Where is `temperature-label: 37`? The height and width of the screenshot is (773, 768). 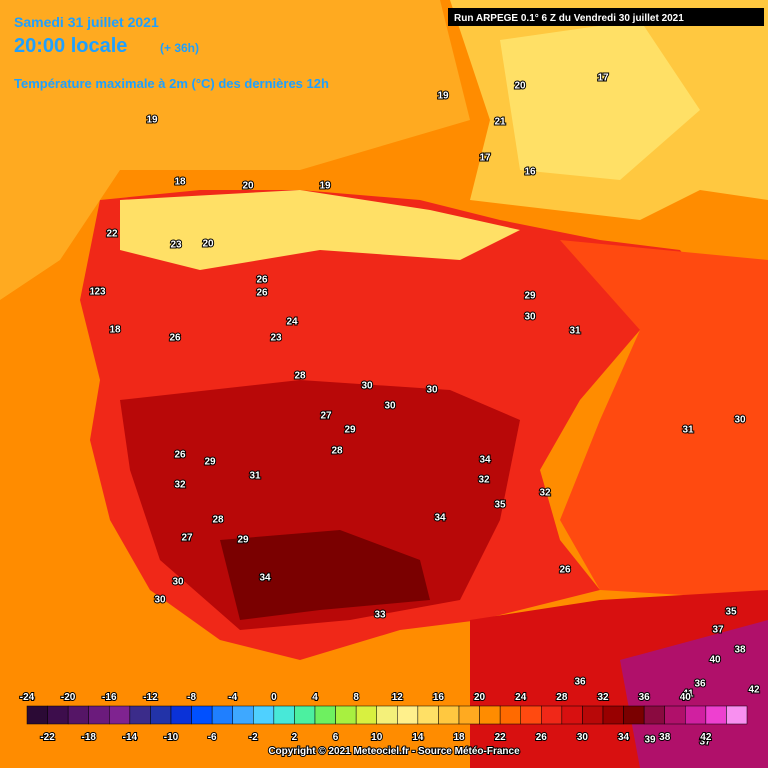
temperature-label: 37 is located at coordinates (718, 630).